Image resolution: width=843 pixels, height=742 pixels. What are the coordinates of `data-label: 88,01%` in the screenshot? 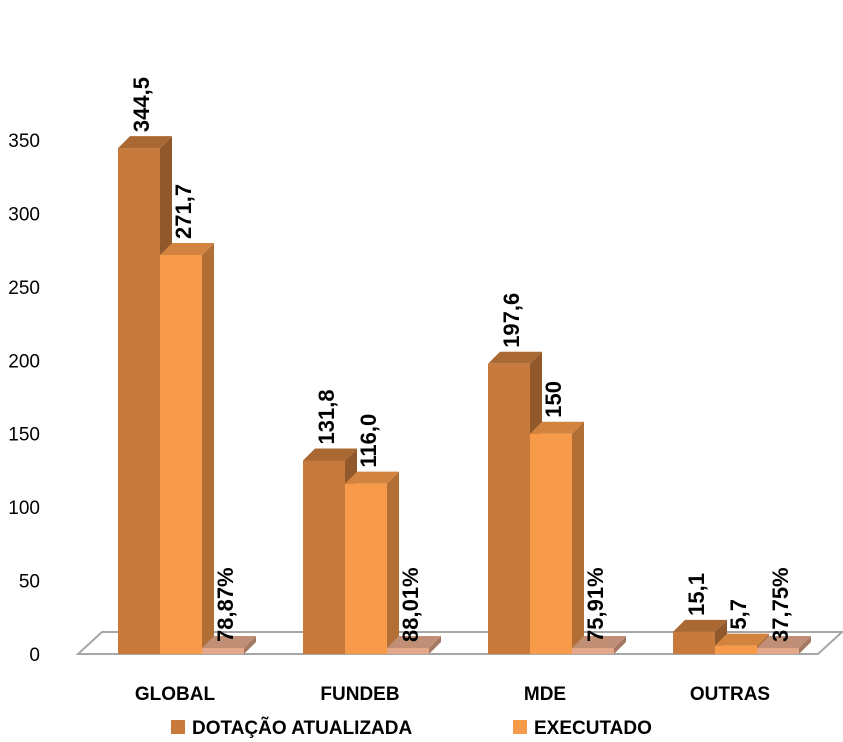 It's located at (410, 604).